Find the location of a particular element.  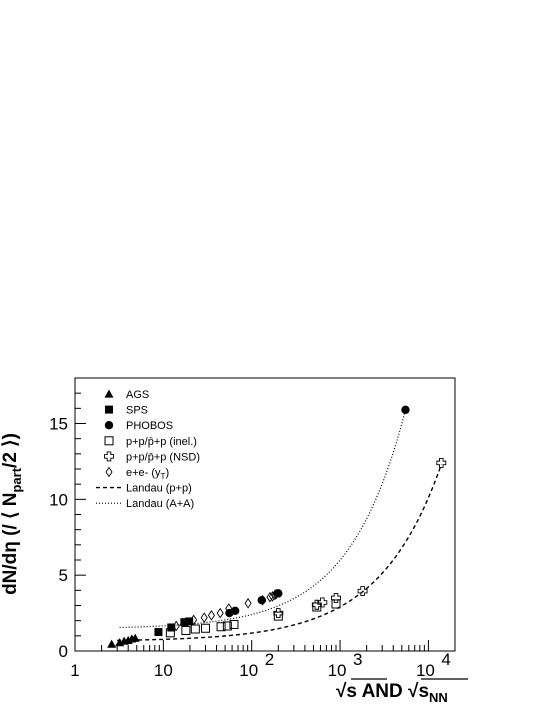

legend-label: Landau (p+p) is located at coordinates (159, 489).